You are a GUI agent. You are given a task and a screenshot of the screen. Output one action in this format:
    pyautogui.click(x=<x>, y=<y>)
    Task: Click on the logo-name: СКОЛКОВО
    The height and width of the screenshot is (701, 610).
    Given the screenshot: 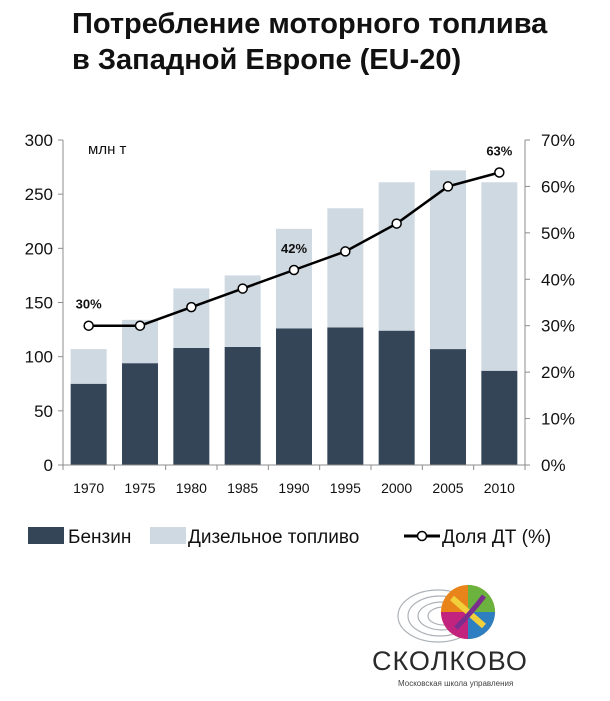 What is the action you would take?
    pyautogui.click(x=450, y=661)
    